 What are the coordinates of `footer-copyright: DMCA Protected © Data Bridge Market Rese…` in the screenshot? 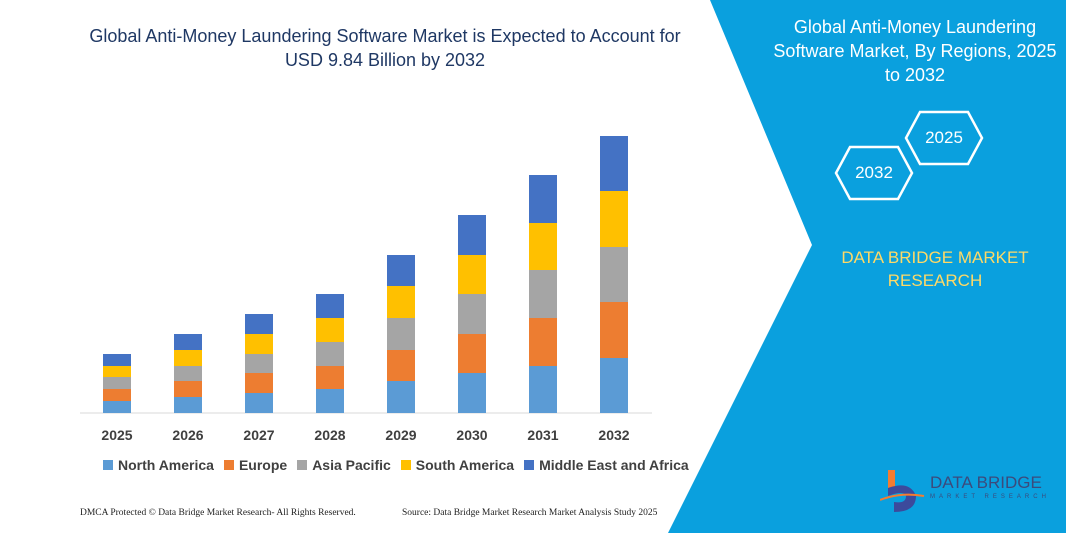 It's located at (218, 513).